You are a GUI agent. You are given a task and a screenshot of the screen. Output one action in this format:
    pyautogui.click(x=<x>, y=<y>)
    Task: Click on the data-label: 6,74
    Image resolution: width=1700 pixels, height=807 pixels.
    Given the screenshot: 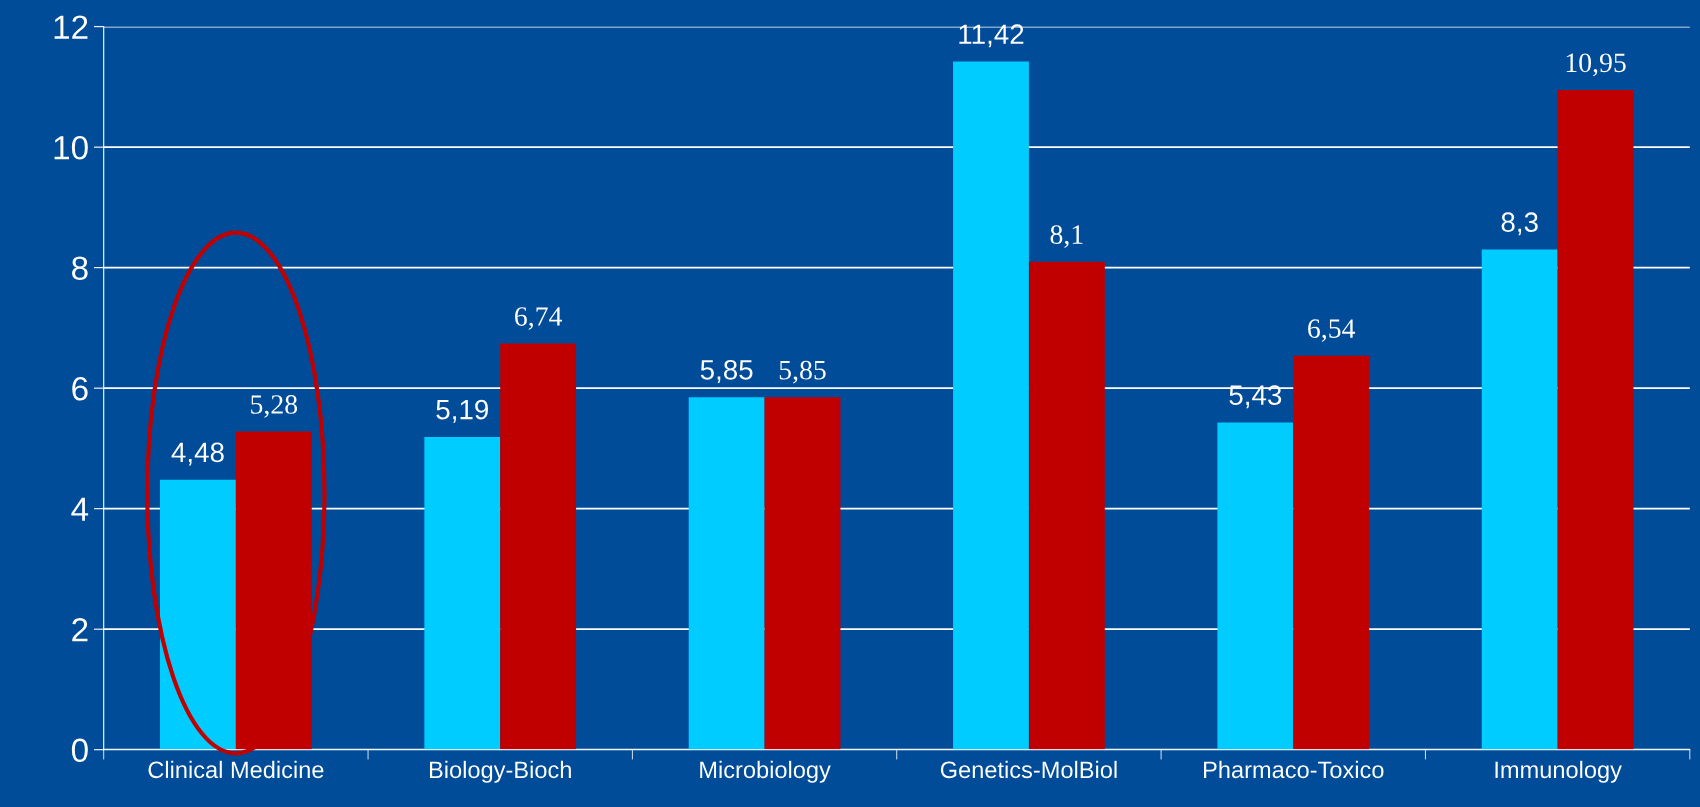 What is the action you would take?
    pyautogui.click(x=539, y=318)
    